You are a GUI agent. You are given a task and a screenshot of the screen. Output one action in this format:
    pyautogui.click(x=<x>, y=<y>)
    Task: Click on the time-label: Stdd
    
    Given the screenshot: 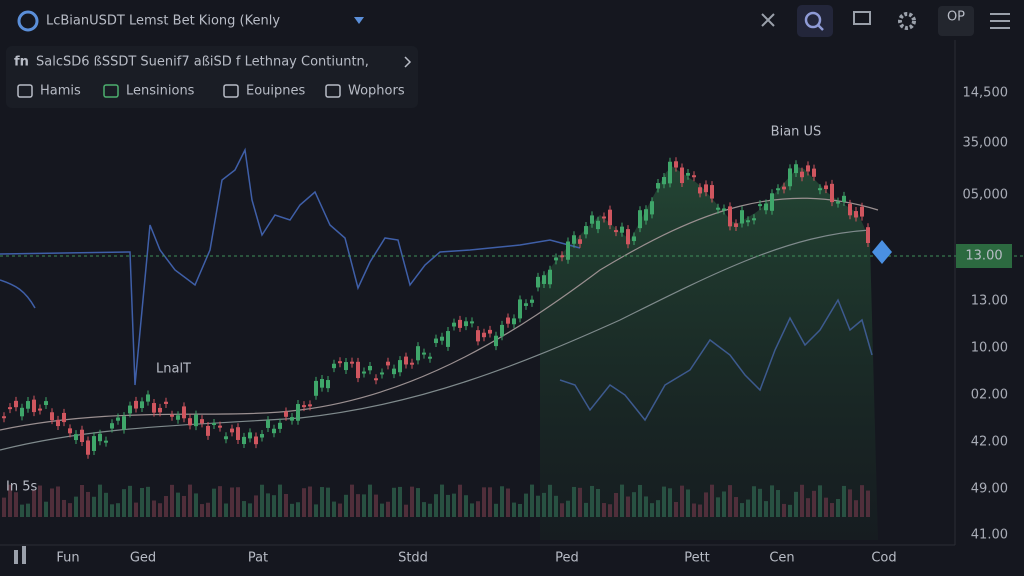 What is the action you would take?
    pyautogui.click(x=413, y=558)
    